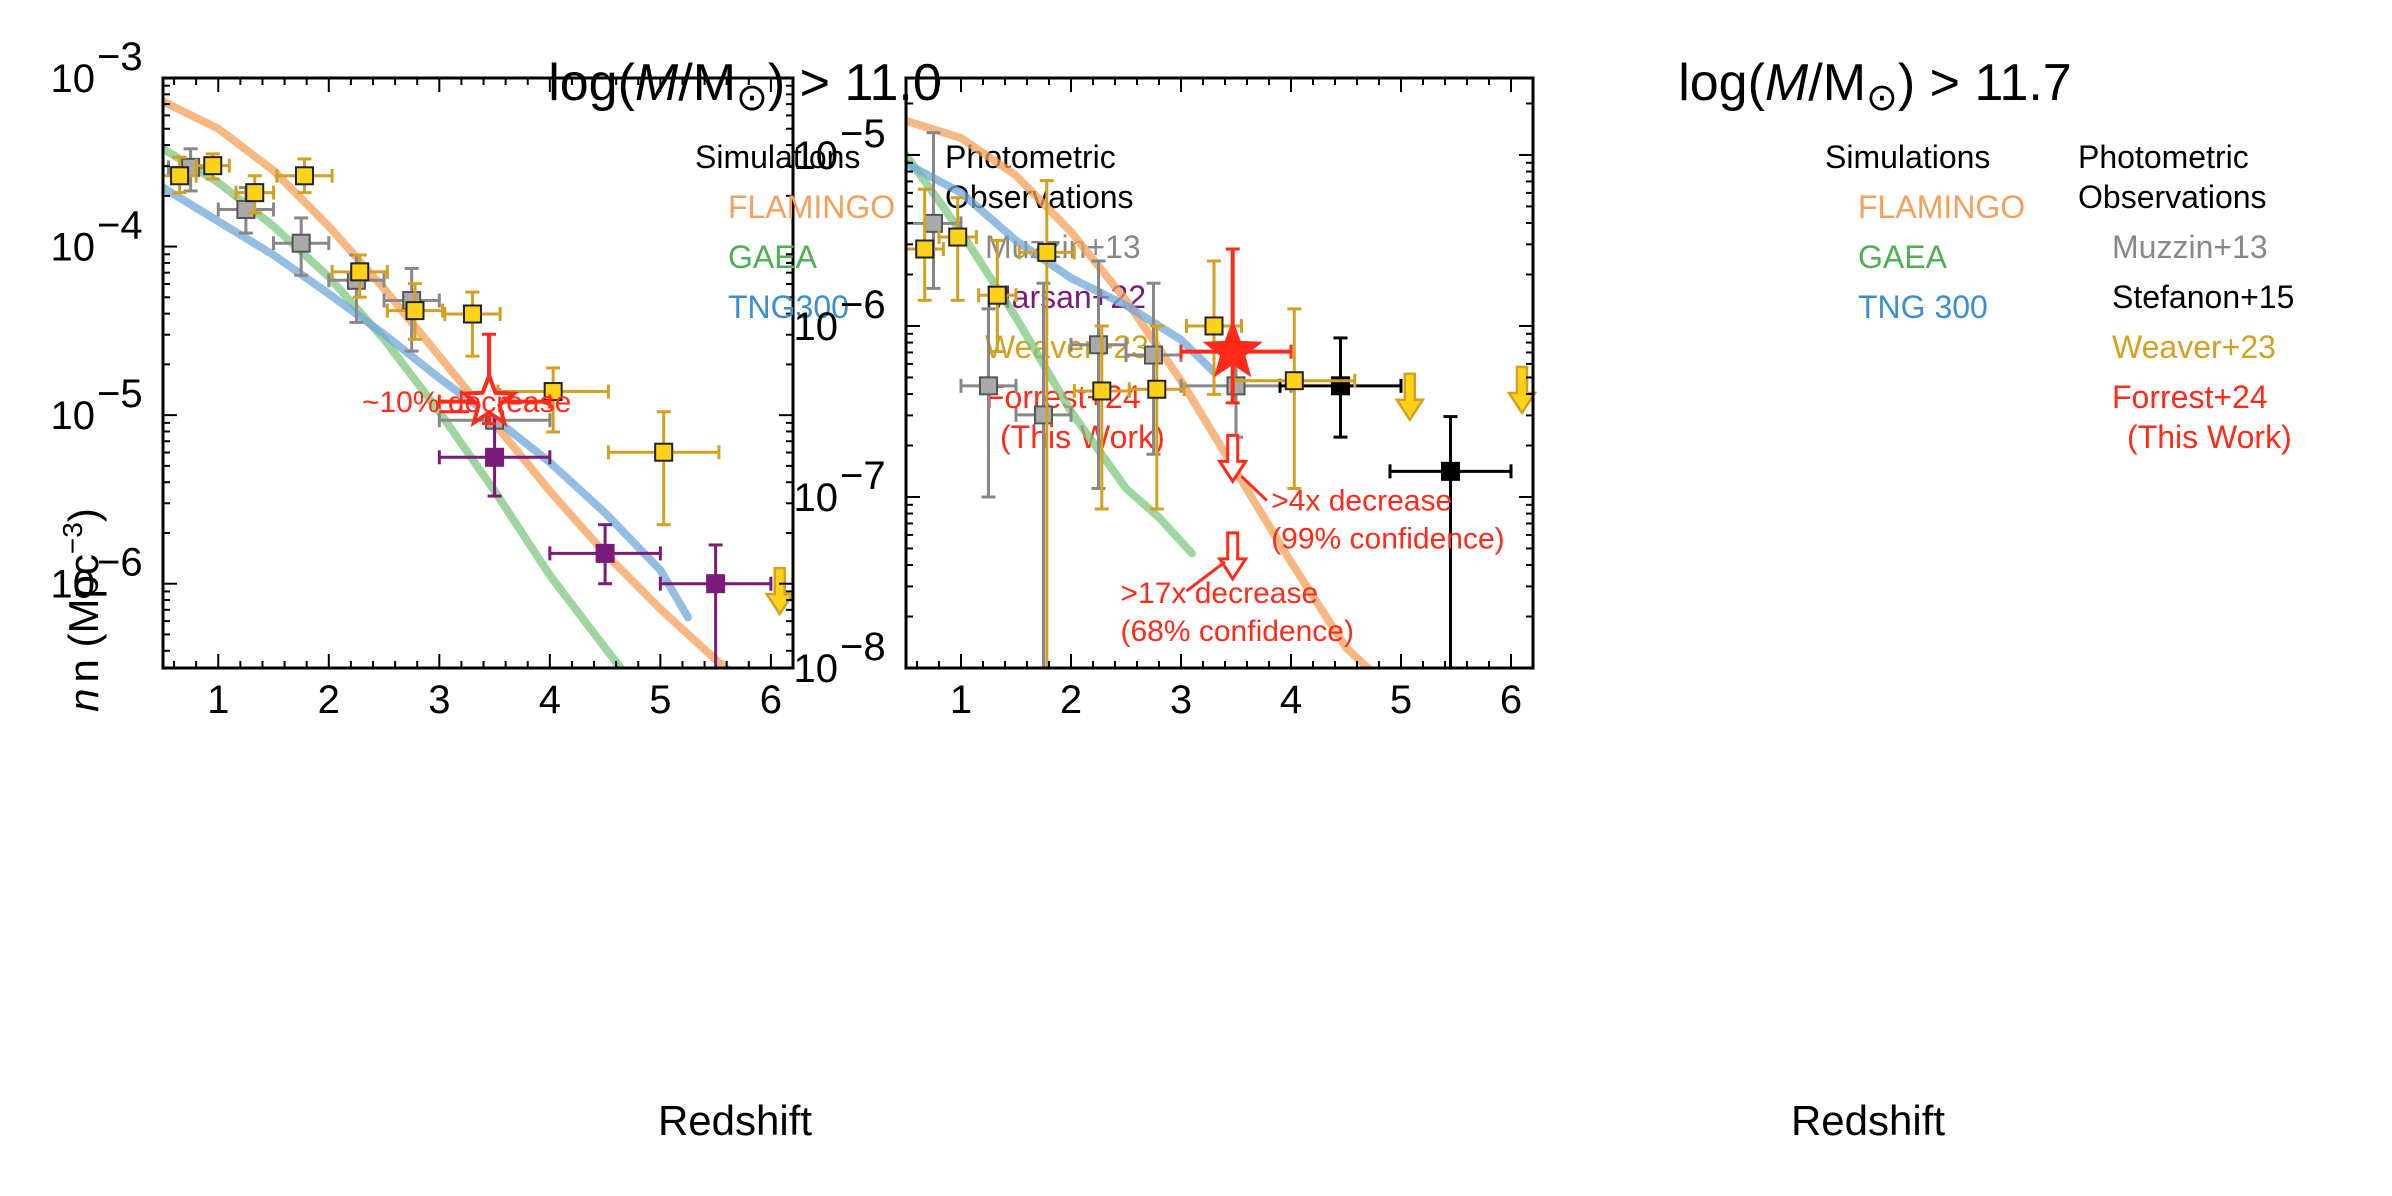 The image size is (2392, 1196). I want to click on panel-title-left: log(M/M⊙) > 11.0, so click(745, 86).